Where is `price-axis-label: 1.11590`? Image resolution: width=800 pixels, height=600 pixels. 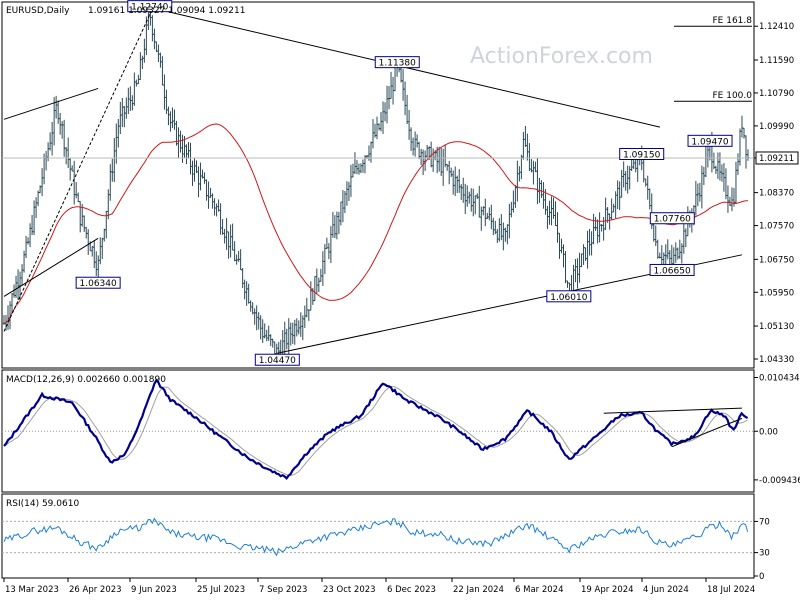
price-axis-label: 1.11590 is located at coordinates (776, 61).